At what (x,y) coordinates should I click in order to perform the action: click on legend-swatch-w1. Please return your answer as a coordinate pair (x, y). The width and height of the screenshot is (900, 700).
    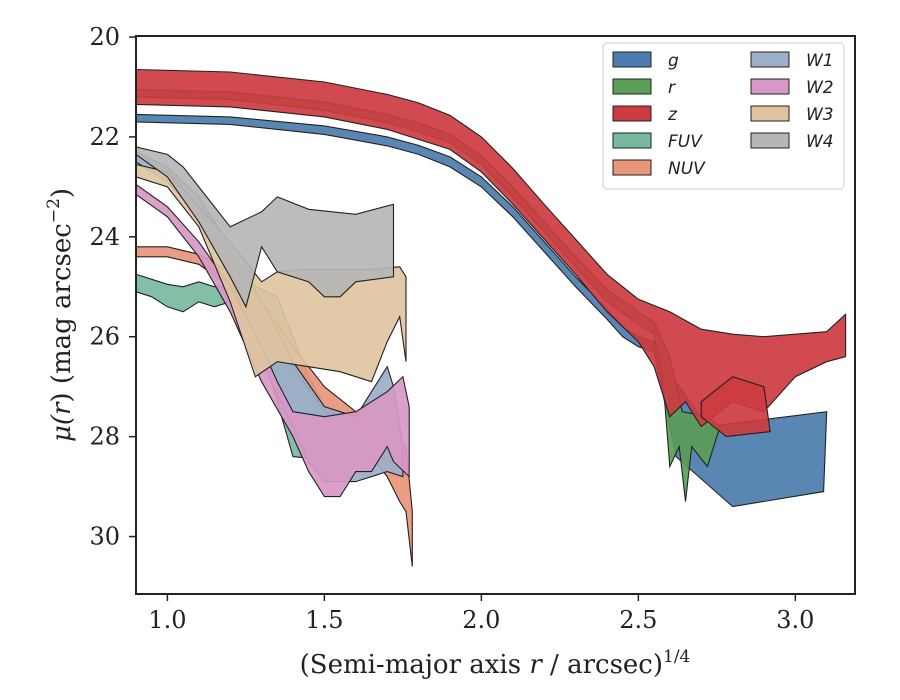
    Looking at the image, I should click on (770, 59).